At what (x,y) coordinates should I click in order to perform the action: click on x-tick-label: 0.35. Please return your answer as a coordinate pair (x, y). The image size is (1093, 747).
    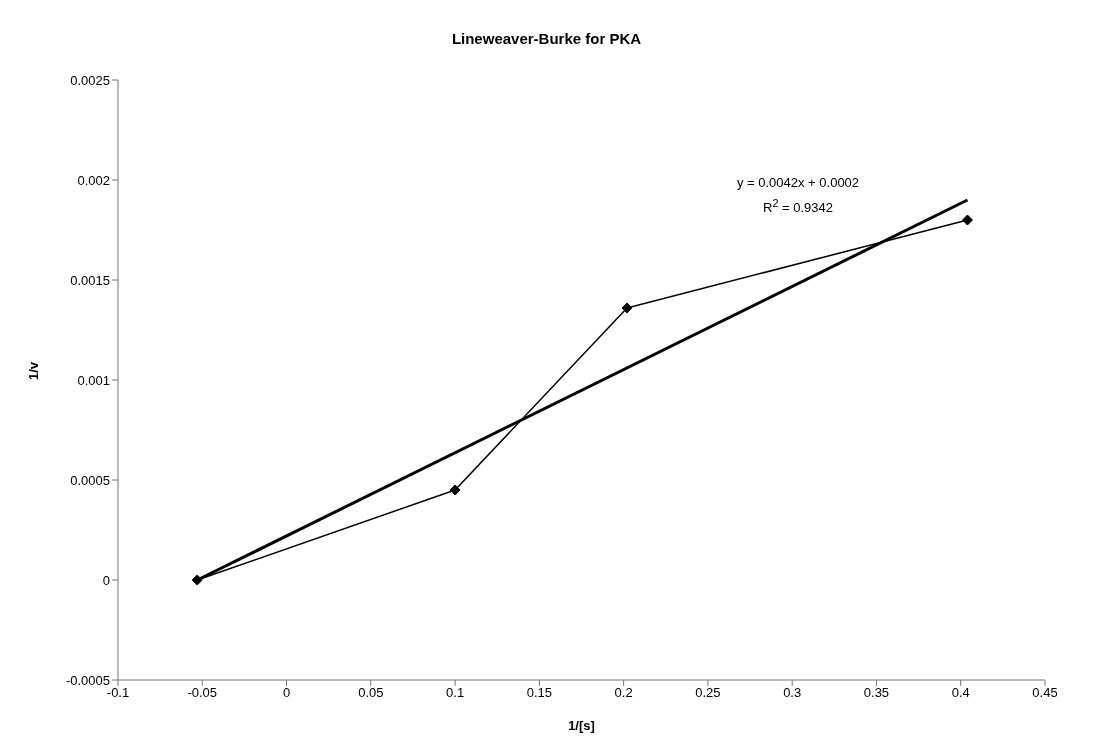
    Looking at the image, I should click on (876, 693).